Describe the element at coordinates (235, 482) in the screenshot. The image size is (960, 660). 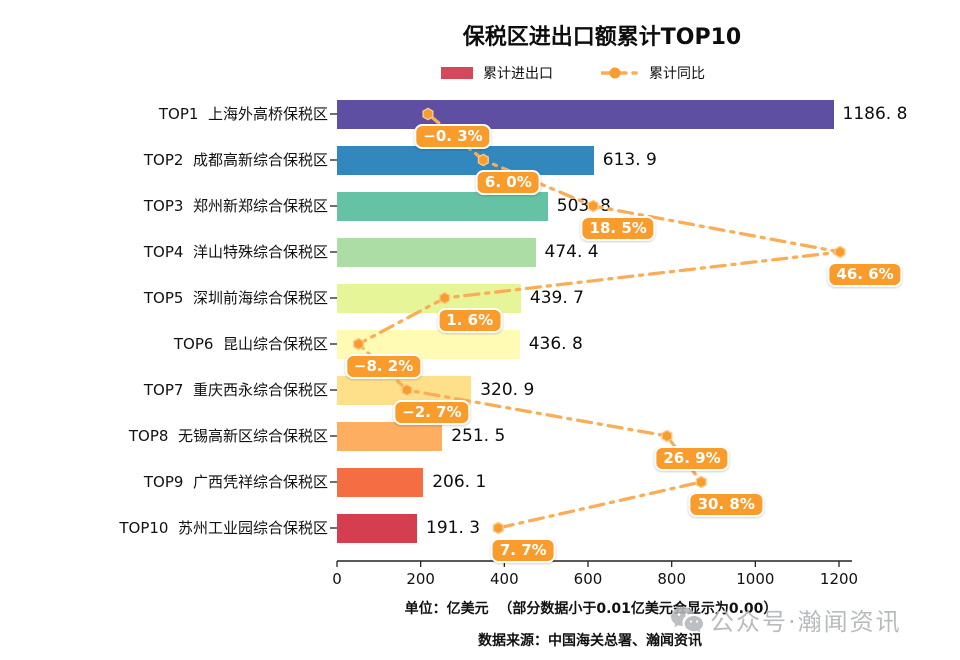
I see `category-label: TOP9 广西凭祥综合保税区` at that location.